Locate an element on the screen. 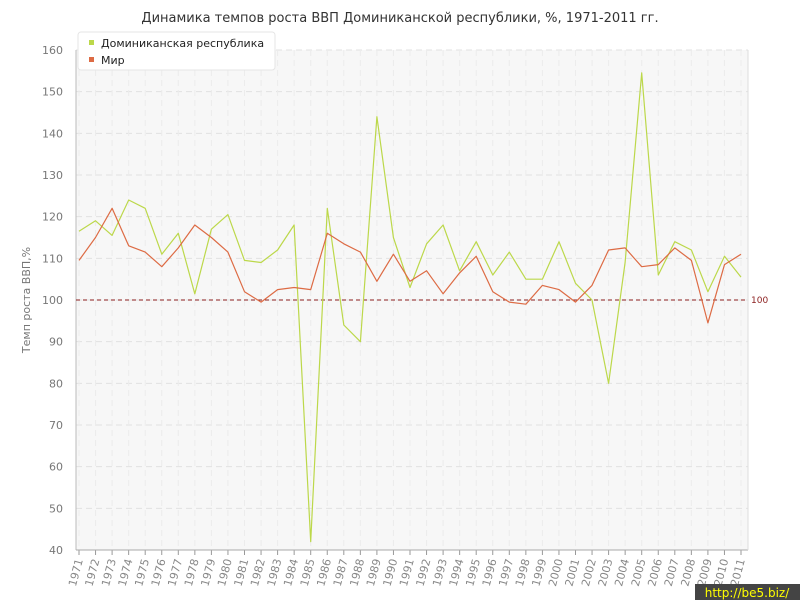 The width and height of the screenshot is (800, 600). y-tick-label: 80 is located at coordinates (56, 383).